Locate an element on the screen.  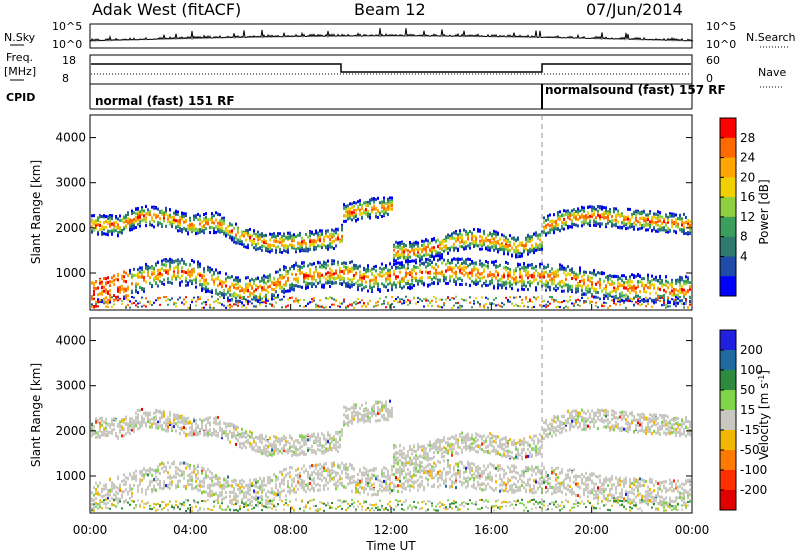
power-cell-2045 is located at coordinates (376, 305).